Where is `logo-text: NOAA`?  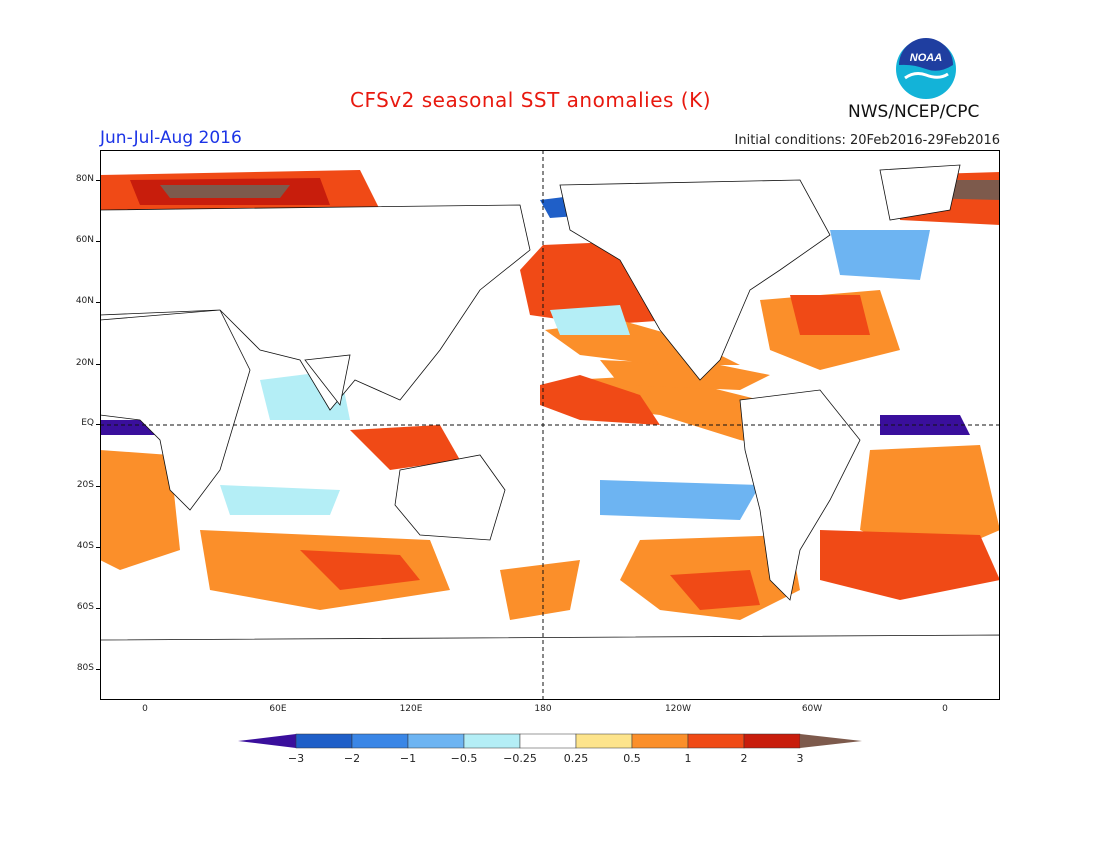
logo-text: NOAA is located at coordinates (926, 58).